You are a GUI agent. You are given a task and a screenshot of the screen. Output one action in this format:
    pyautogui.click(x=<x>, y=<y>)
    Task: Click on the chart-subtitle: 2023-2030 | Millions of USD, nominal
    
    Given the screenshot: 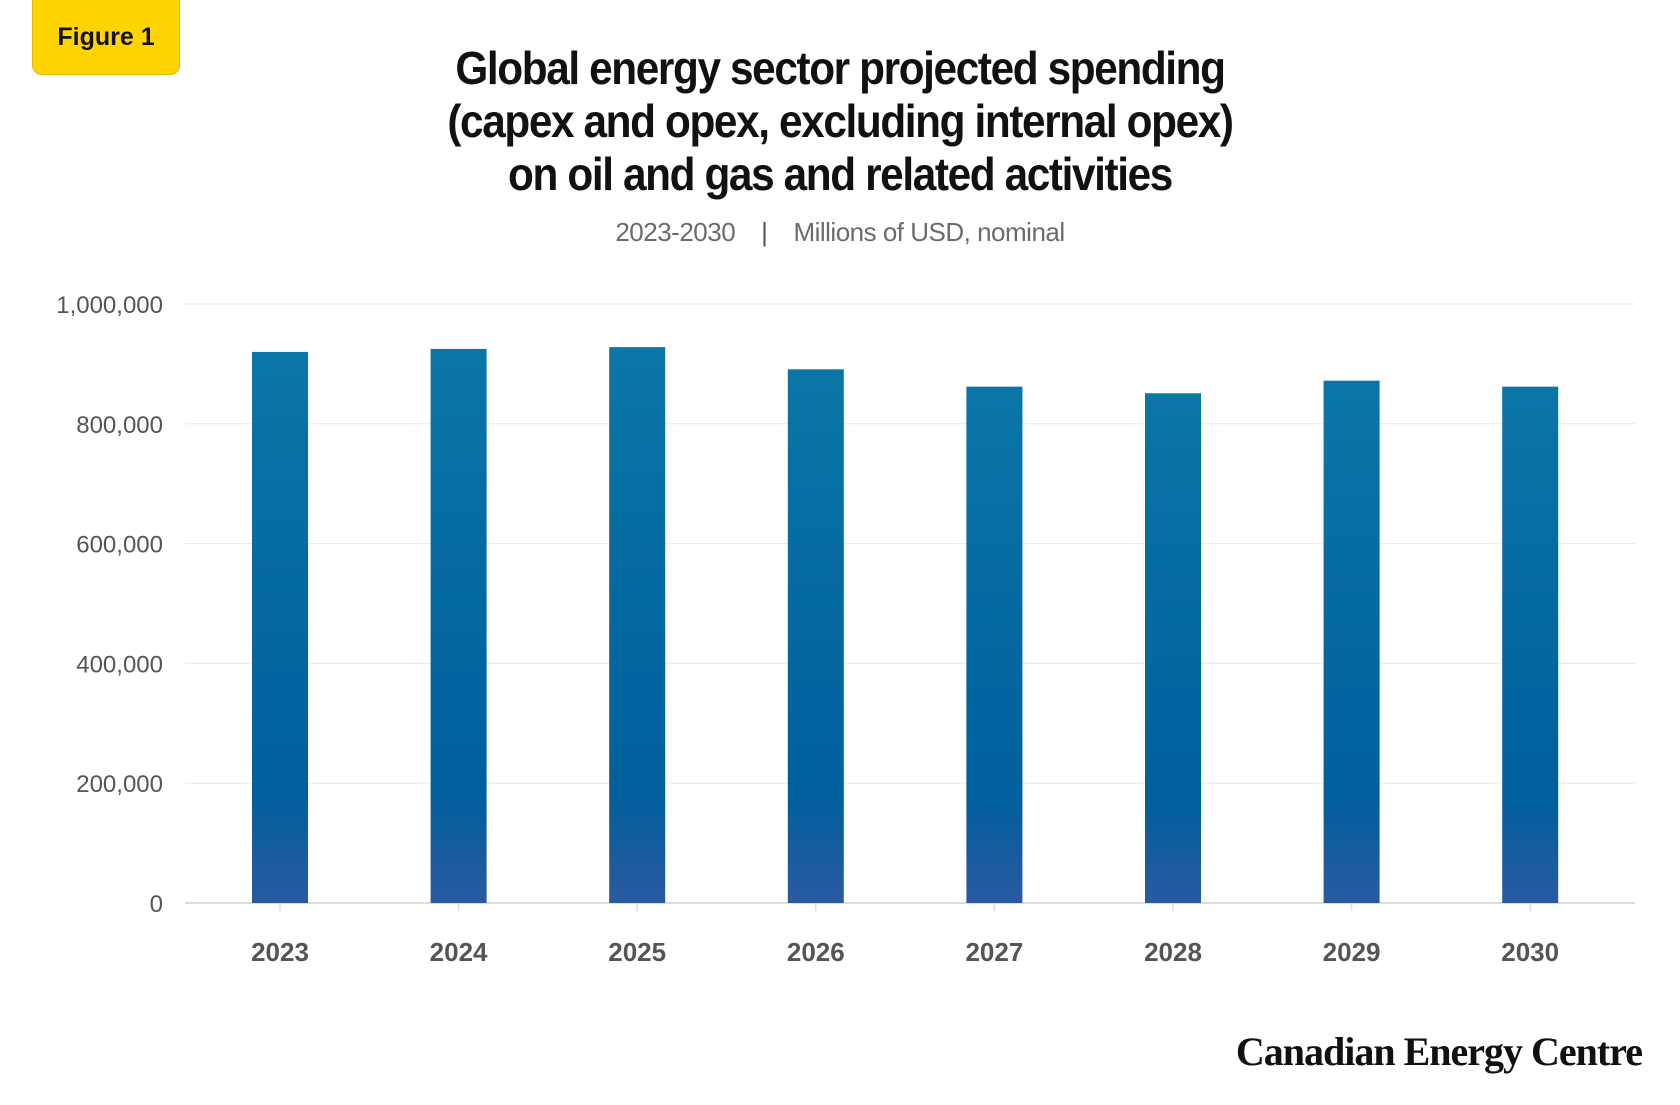 What is the action you would take?
    pyautogui.click(x=840, y=232)
    